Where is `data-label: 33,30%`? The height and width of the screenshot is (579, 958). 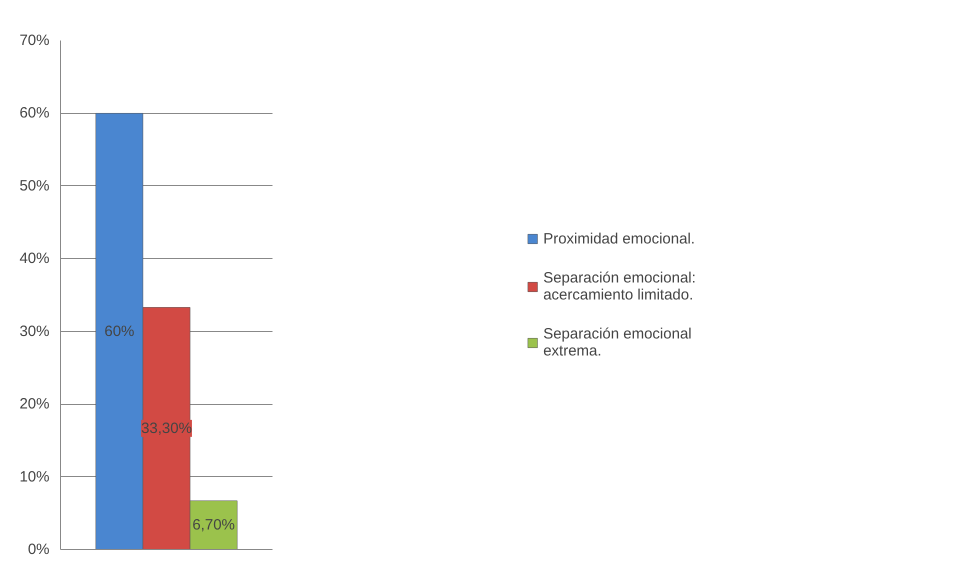 data-label: 33,30% is located at coordinates (166, 428).